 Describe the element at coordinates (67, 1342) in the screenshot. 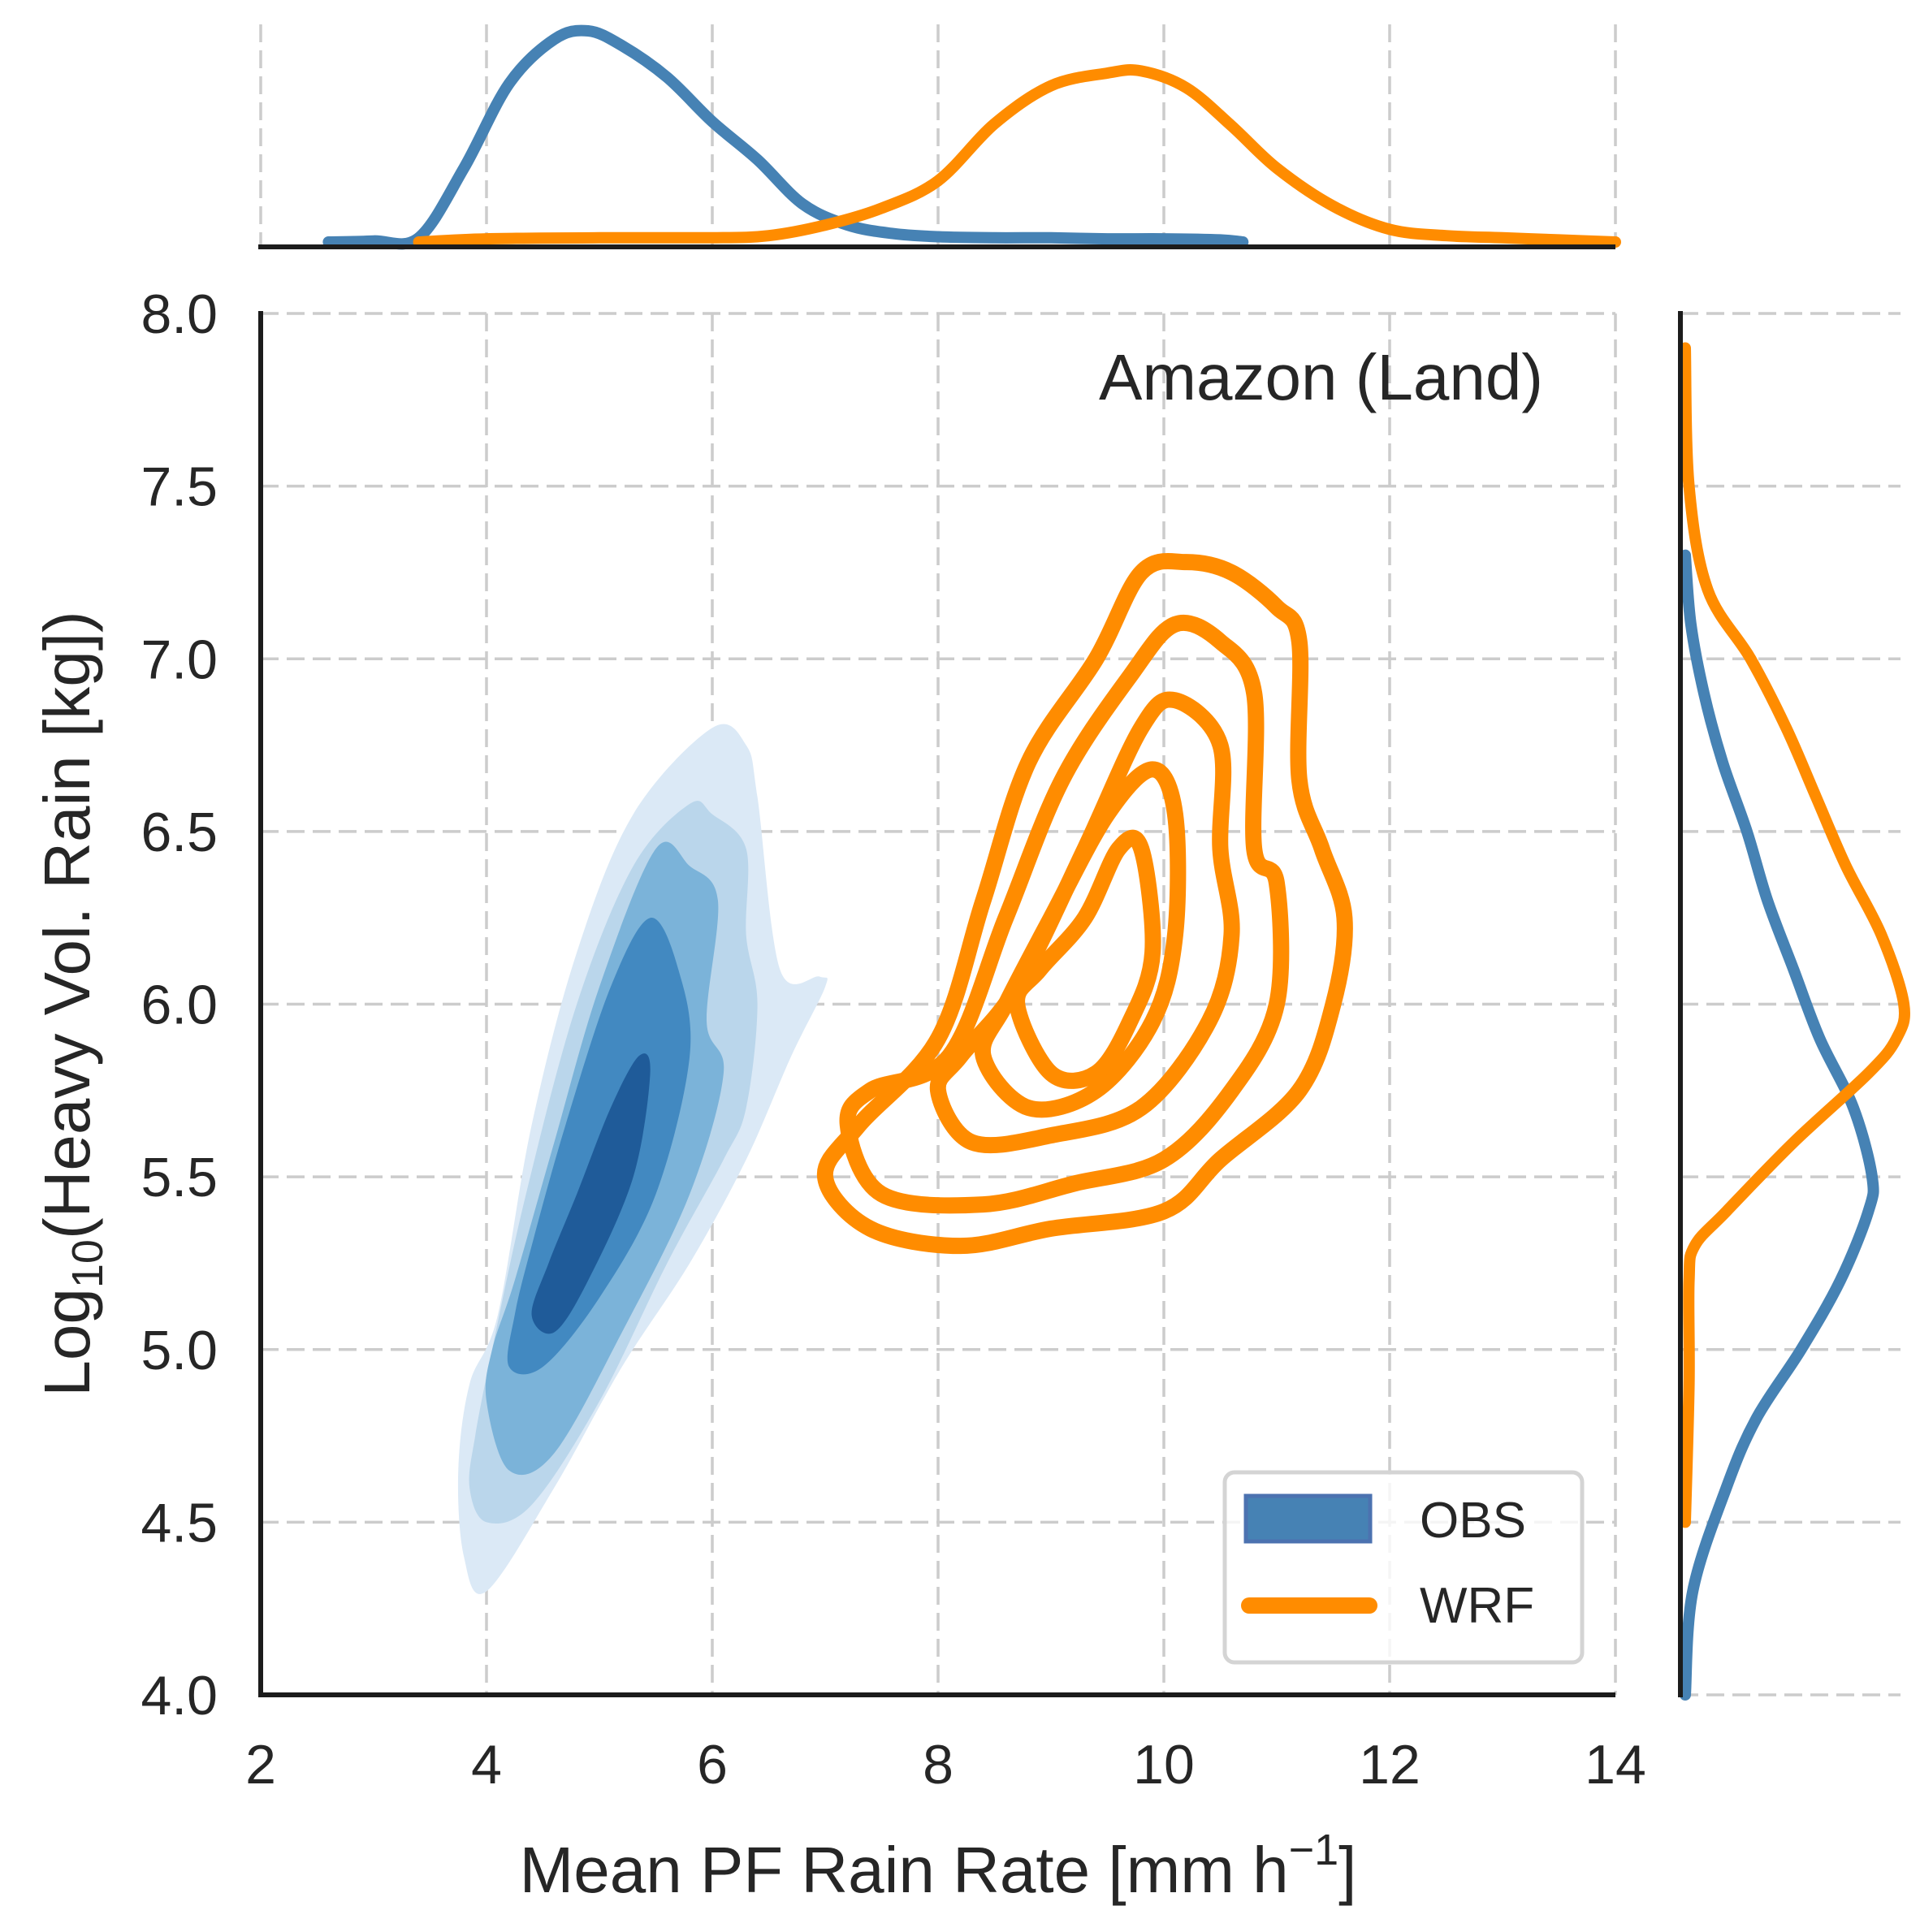

I see `y-axis-title-prefix: Log` at that location.